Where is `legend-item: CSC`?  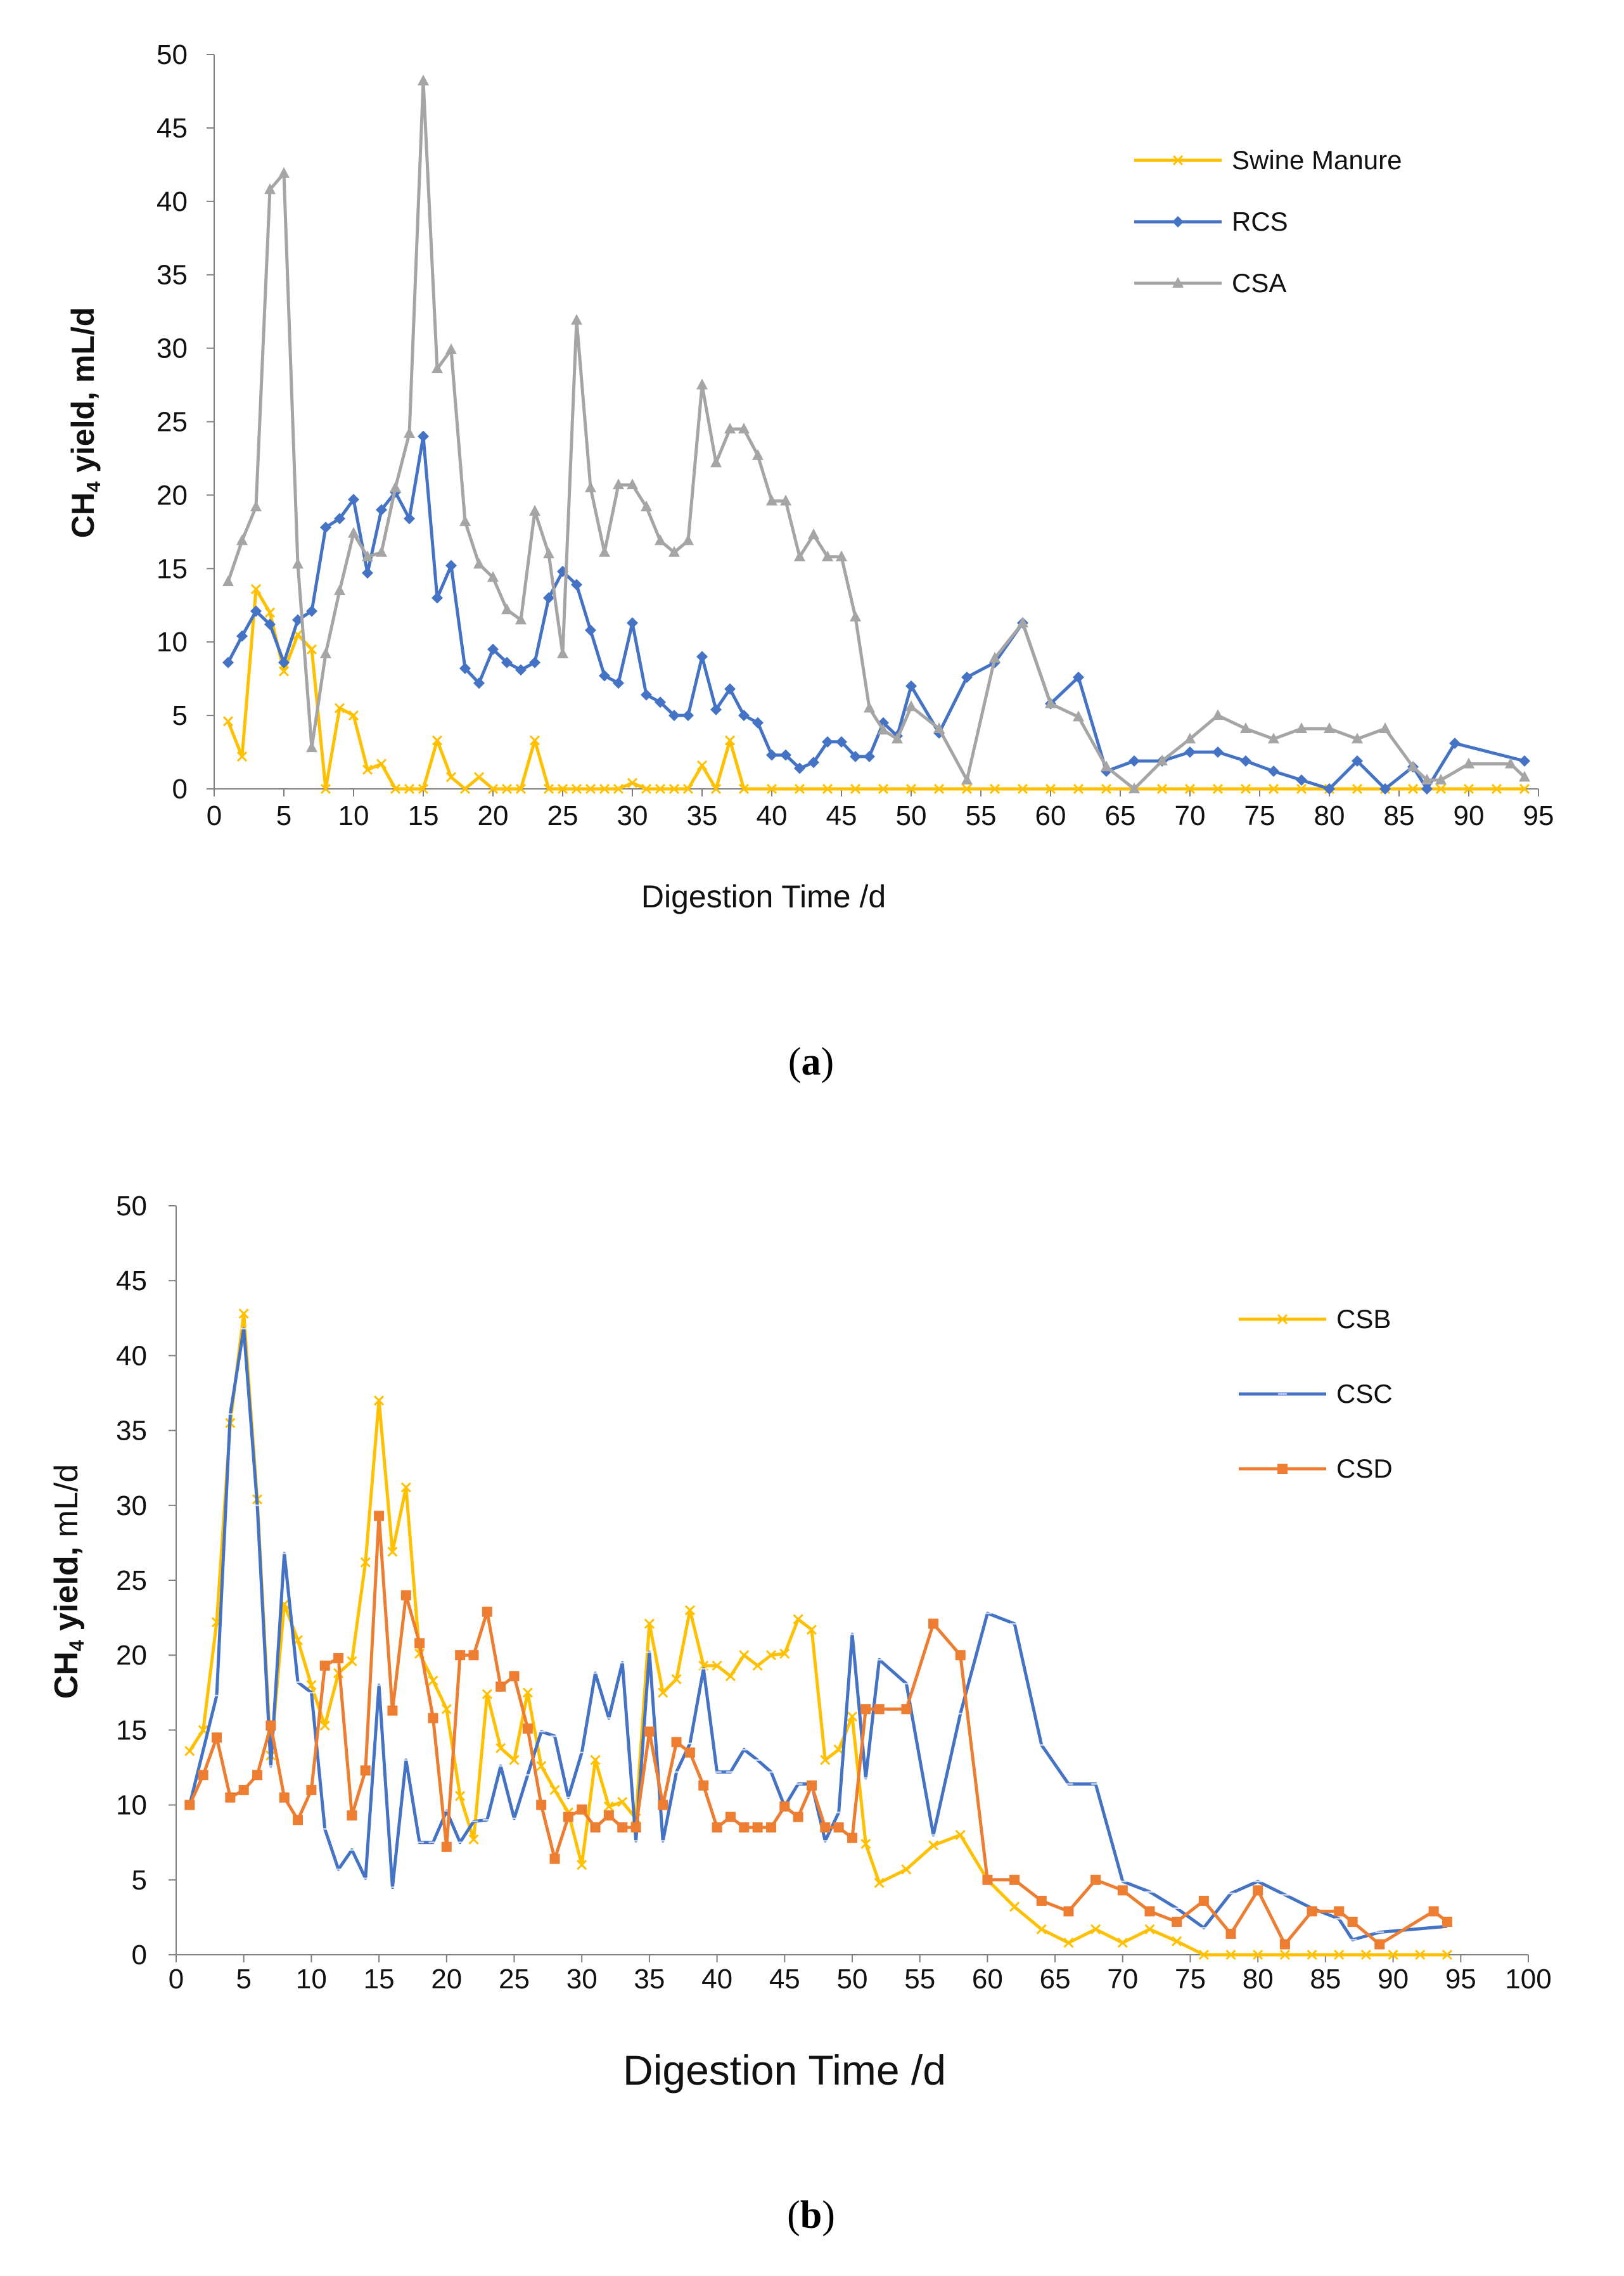
legend-item: CSC is located at coordinates (1316, 1394).